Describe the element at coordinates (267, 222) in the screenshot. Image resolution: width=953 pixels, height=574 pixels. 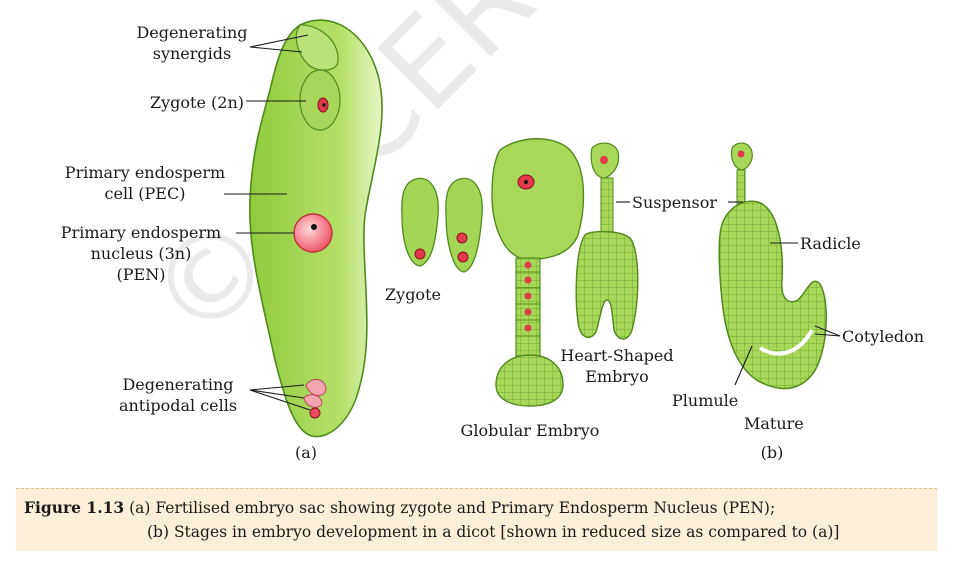
I see `leader-lines-a` at that location.